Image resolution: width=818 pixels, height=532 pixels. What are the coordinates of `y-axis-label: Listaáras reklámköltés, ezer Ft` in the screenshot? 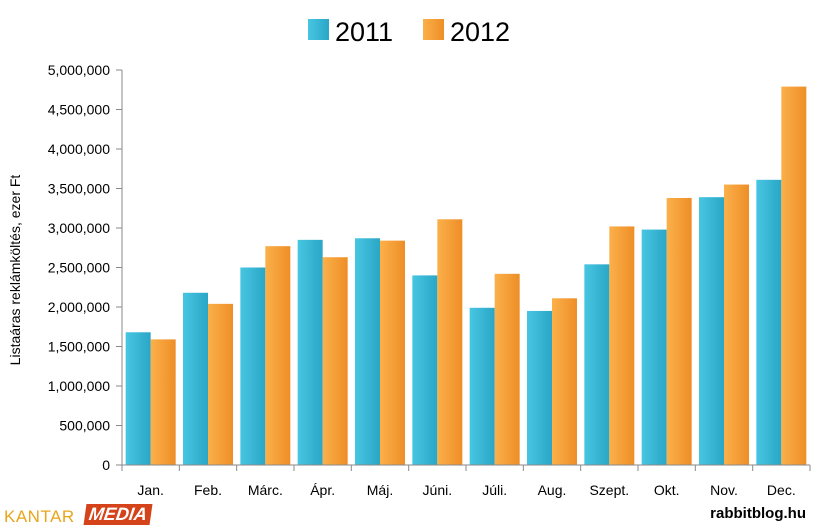 It's located at (15, 270).